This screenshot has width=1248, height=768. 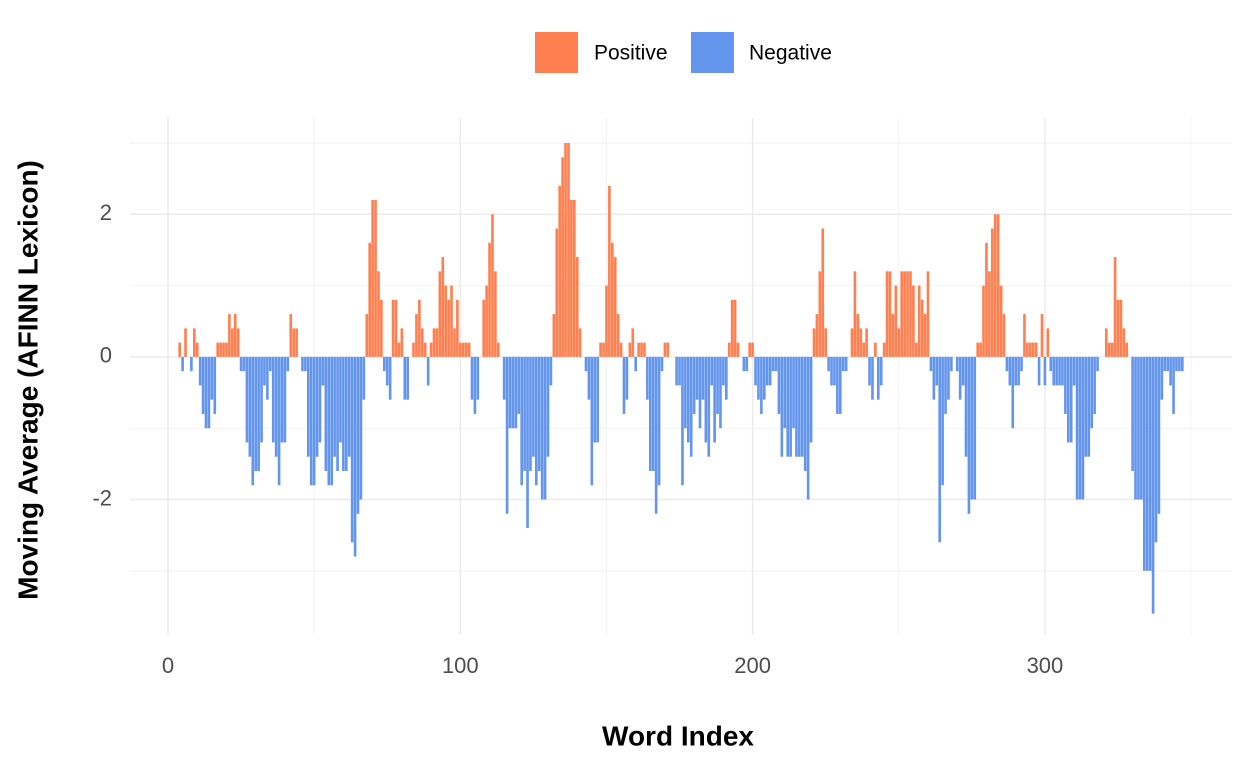 I want to click on y-tick-label: -2, so click(x=102, y=497).